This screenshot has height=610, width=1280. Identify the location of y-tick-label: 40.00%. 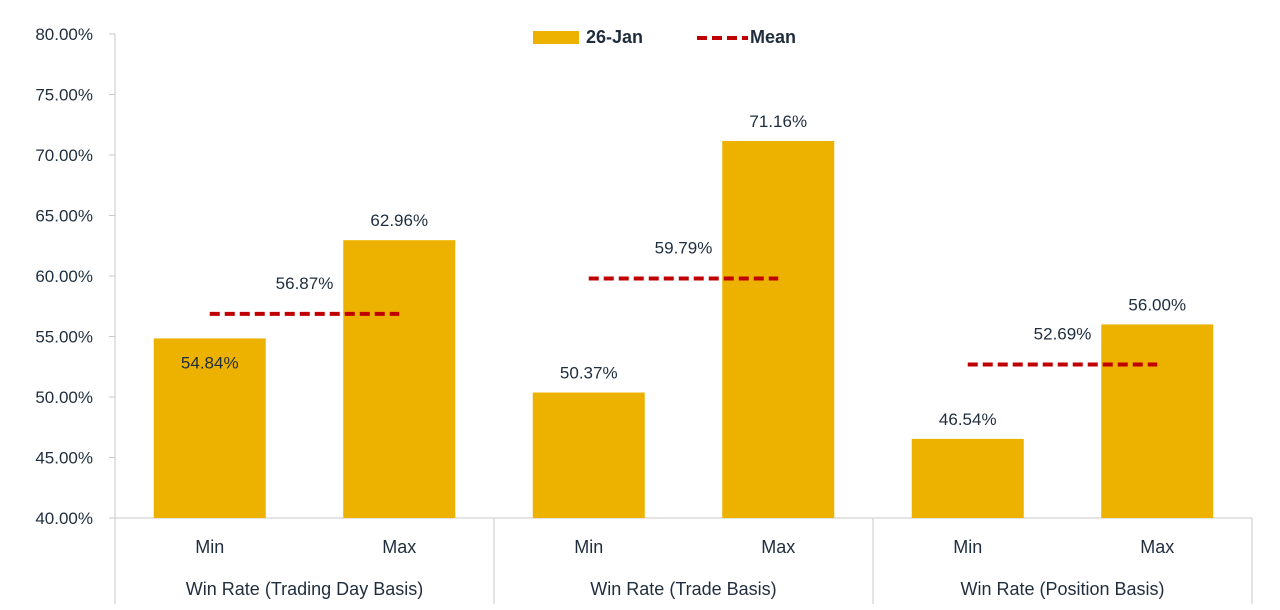
(64, 518).